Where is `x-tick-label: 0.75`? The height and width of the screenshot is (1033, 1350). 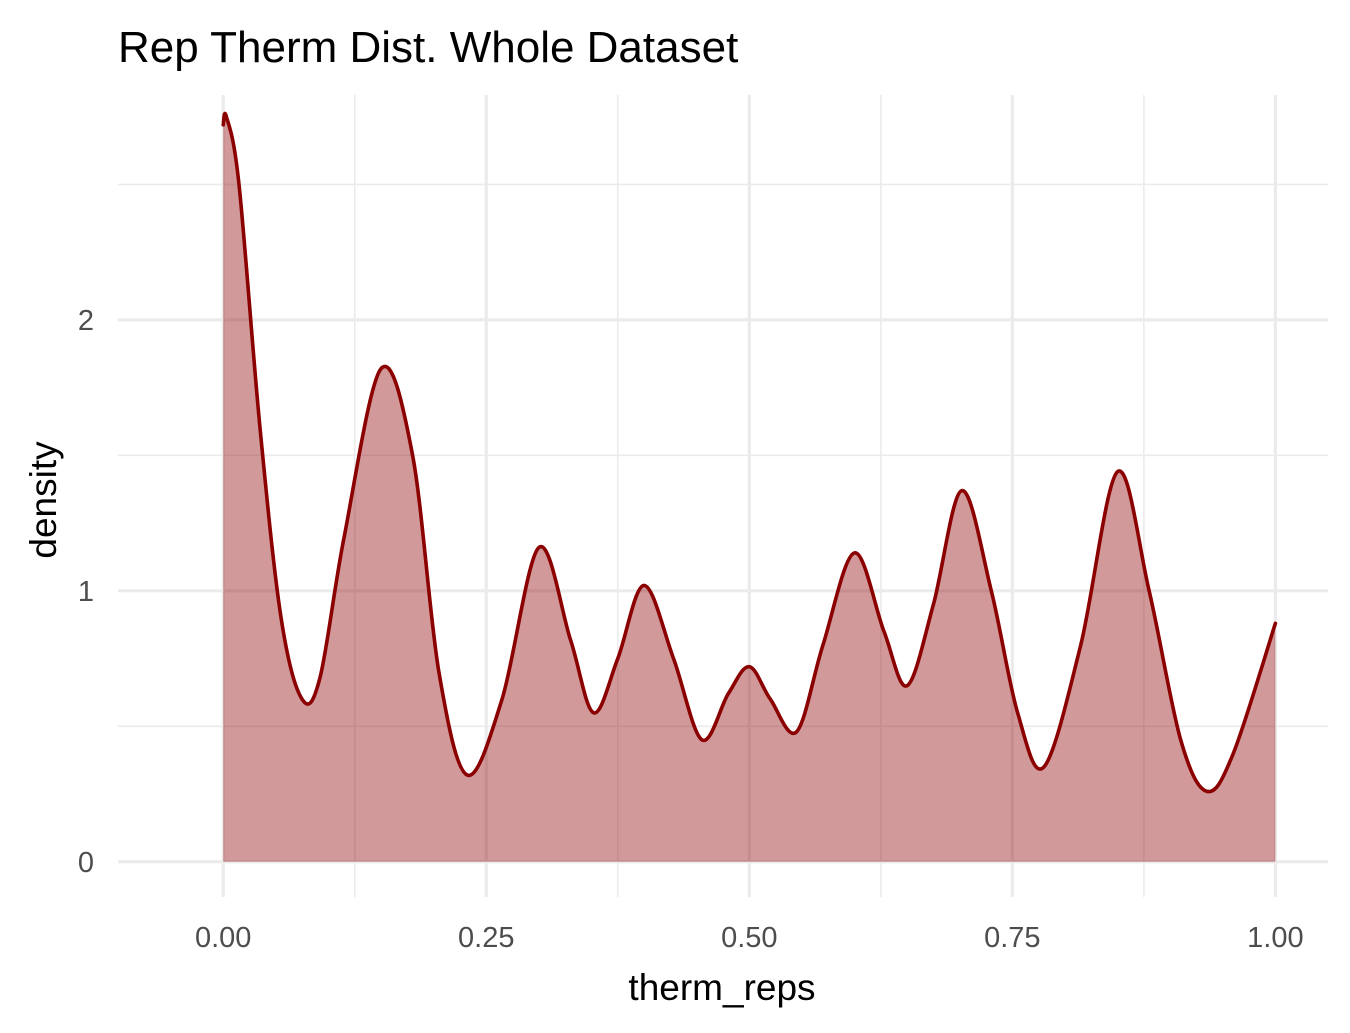
x-tick-label: 0.75 is located at coordinates (1012, 938).